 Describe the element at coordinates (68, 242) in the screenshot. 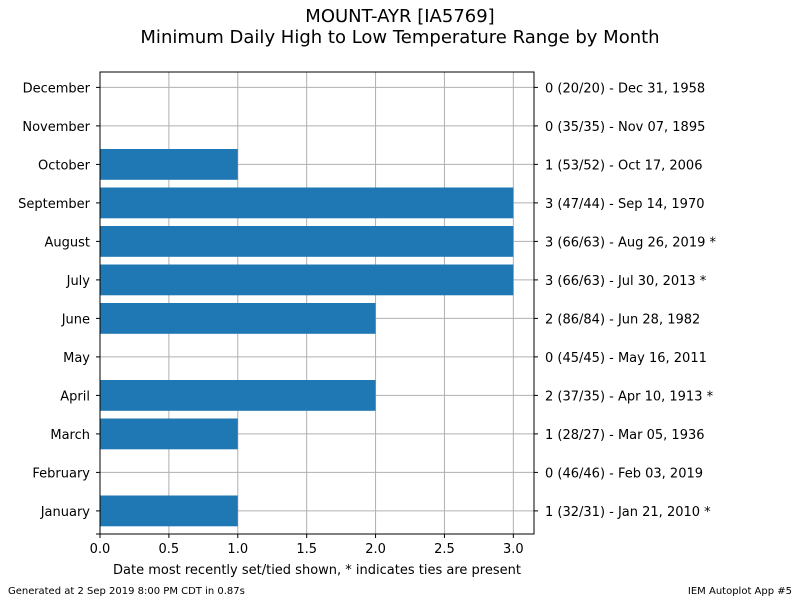

I see `y-tick-label-august: August` at that location.